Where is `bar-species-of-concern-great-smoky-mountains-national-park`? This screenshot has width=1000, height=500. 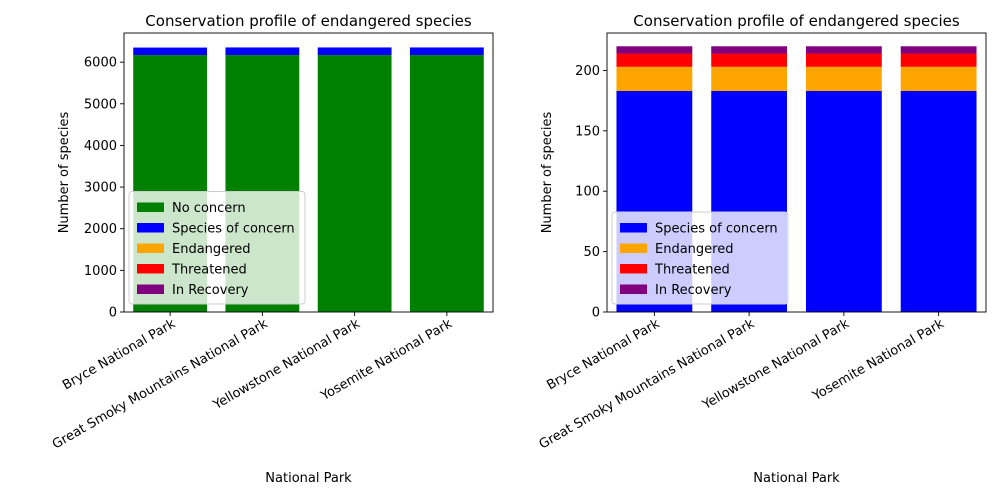 bar-species-of-concern-great-smoky-mountains-national-park is located at coordinates (262, 51).